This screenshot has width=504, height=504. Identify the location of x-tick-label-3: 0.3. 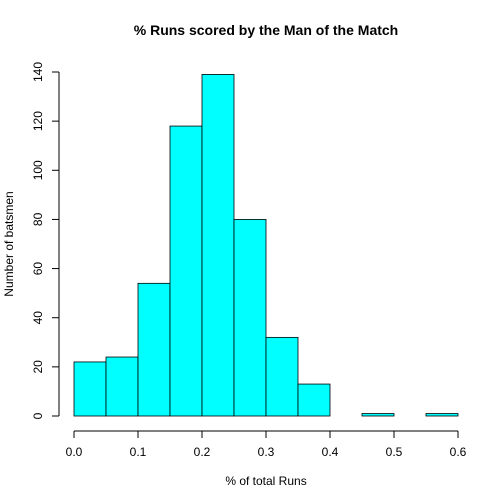
(266, 452).